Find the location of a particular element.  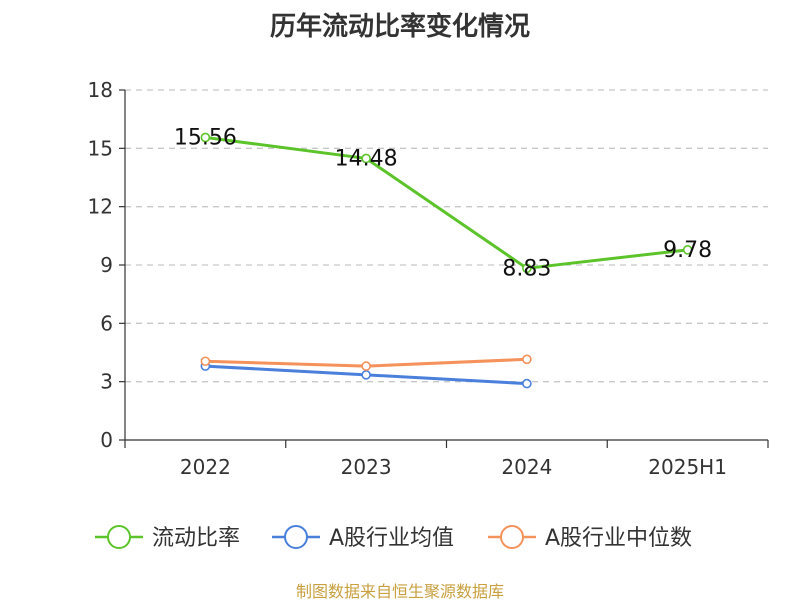

legend-item-2: A股行业中位数 is located at coordinates (590, 538).